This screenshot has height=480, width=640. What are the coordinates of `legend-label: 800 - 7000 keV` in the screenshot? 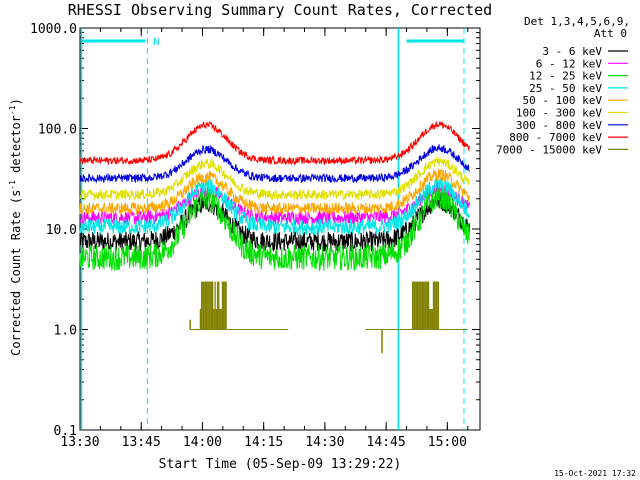 It's located at (555, 137).